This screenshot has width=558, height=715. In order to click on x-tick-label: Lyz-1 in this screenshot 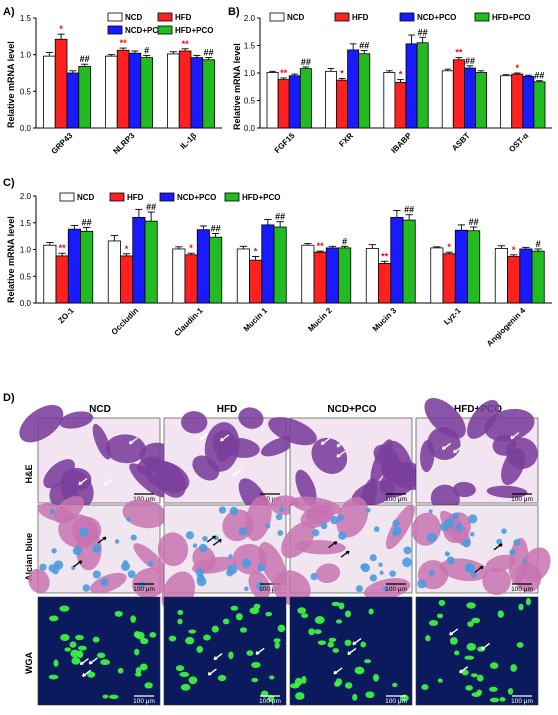, I will do `click(452, 316)`.